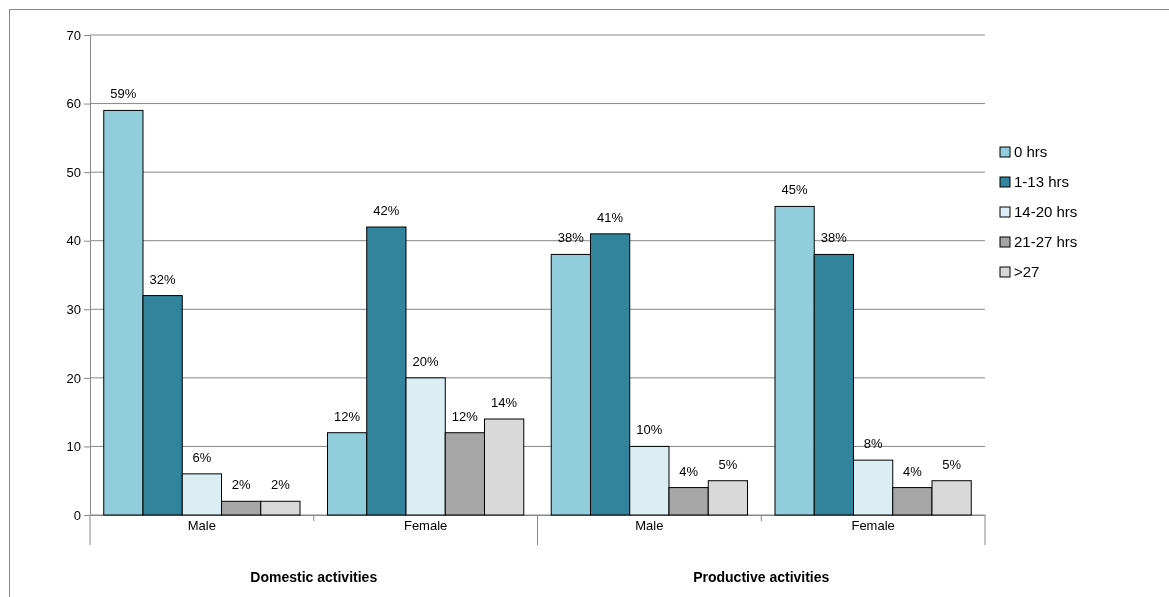 The width and height of the screenshot is (1169, 597). What do you see at coordinates (1046, 211) in the screenshot?
I see `legend-label: 14-20 hrs` at bounding box center [1046, 211].